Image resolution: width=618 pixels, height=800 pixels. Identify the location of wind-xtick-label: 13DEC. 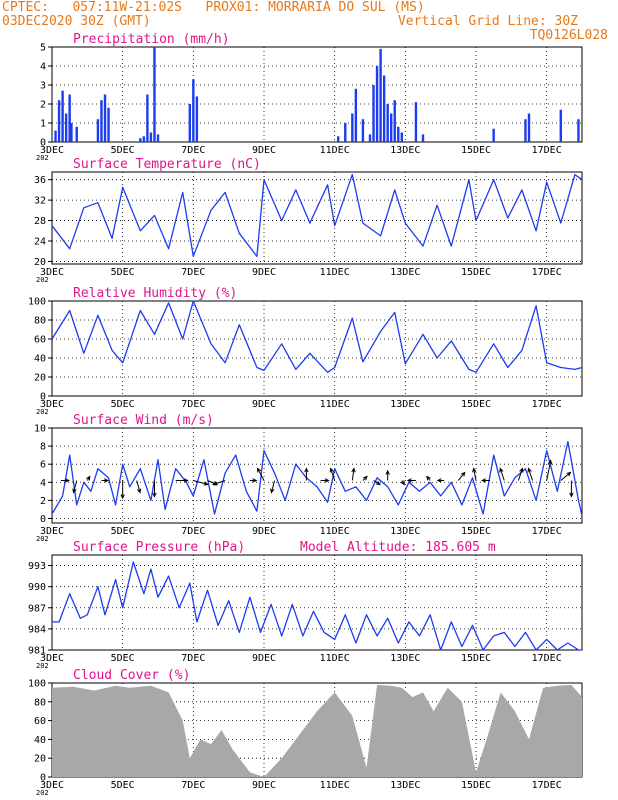
(405, 531).